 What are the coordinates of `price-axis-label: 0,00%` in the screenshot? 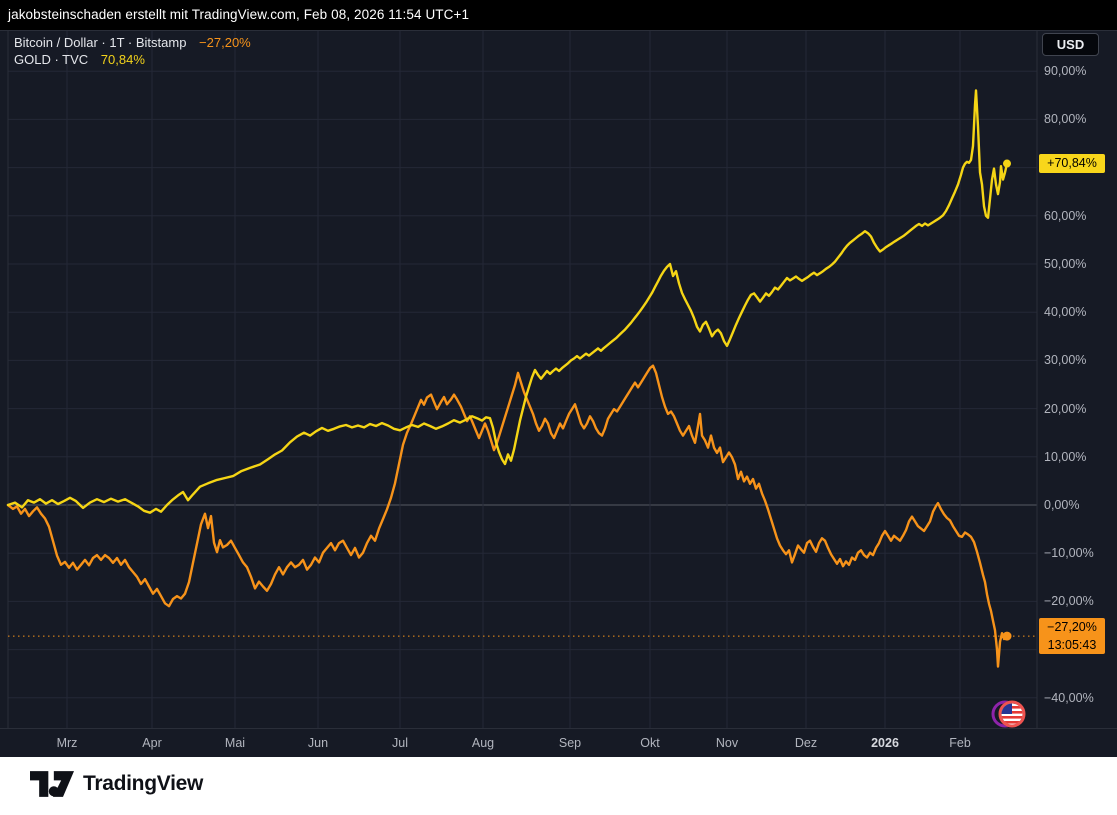 It's located at (1062, 505).